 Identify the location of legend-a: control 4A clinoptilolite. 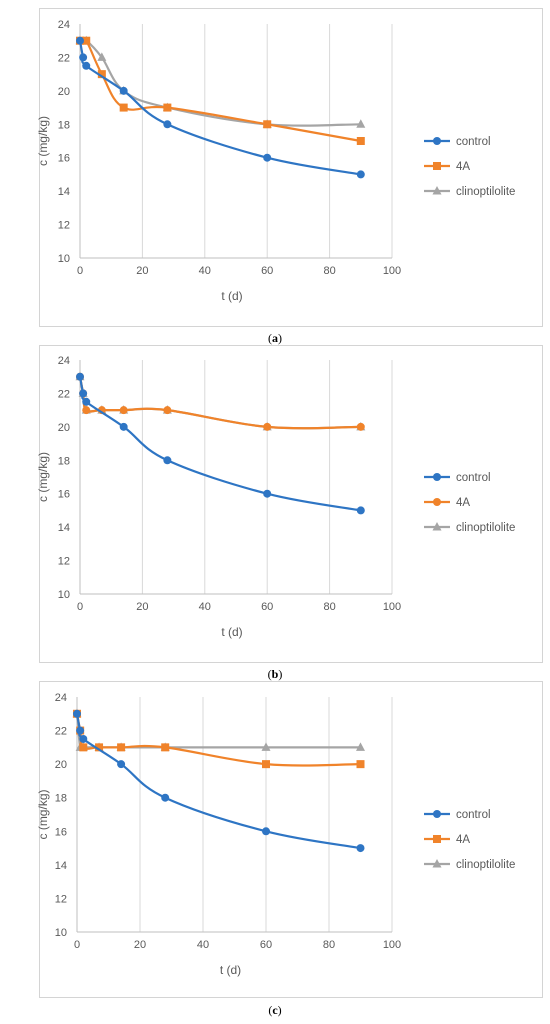
(469, 167).